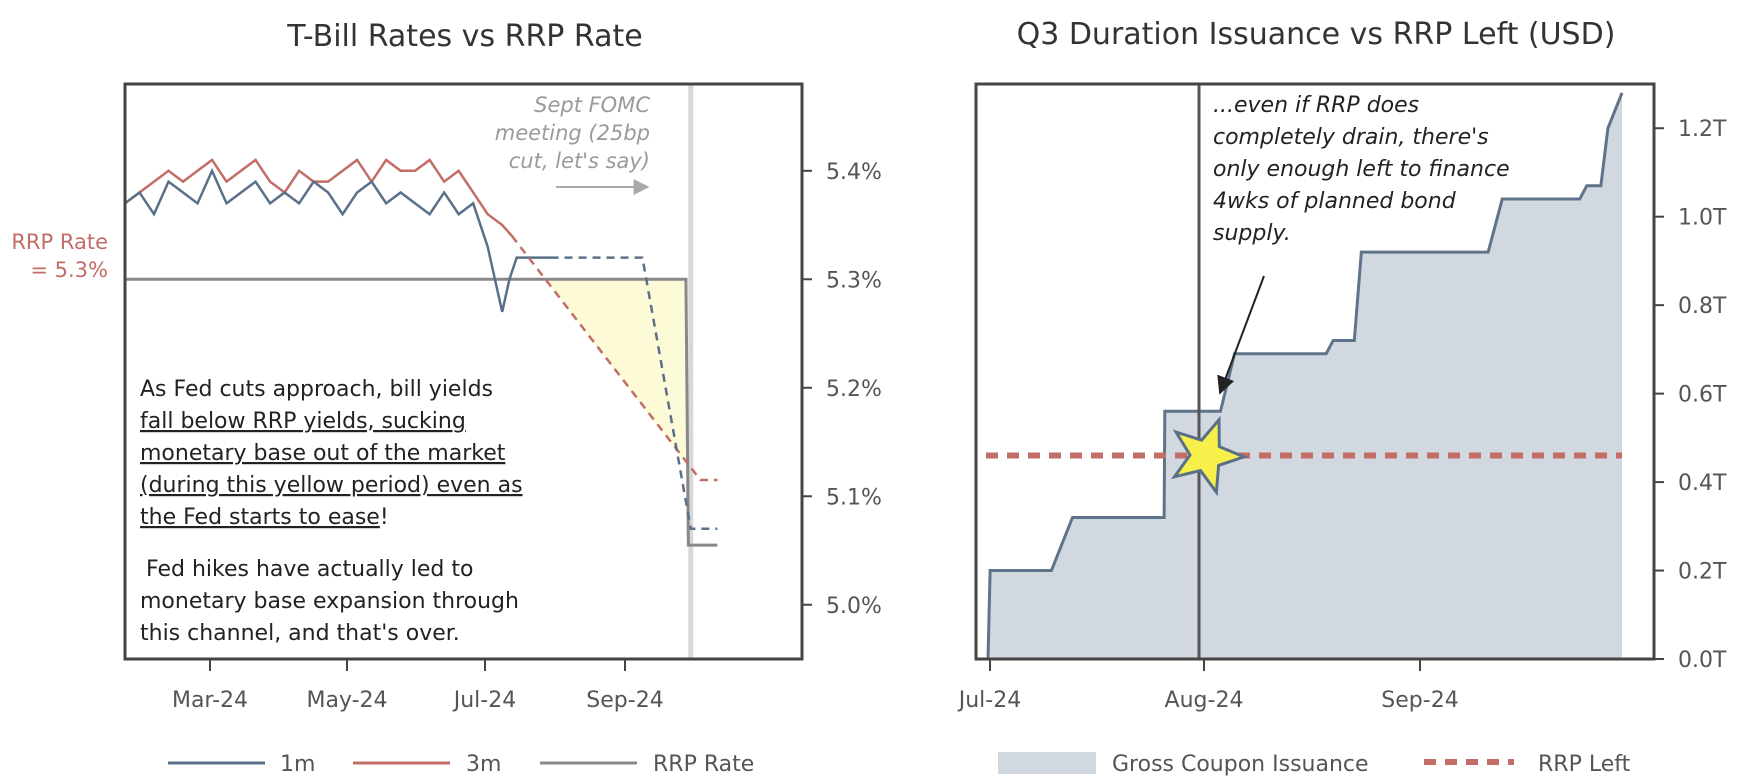 The width and height of the screenshot is (1762, 780). What do you see at coordinates (854, 389) in the screenshot?
I see `left-ytick-label: 5.2%` at bounding box center [854, 389].